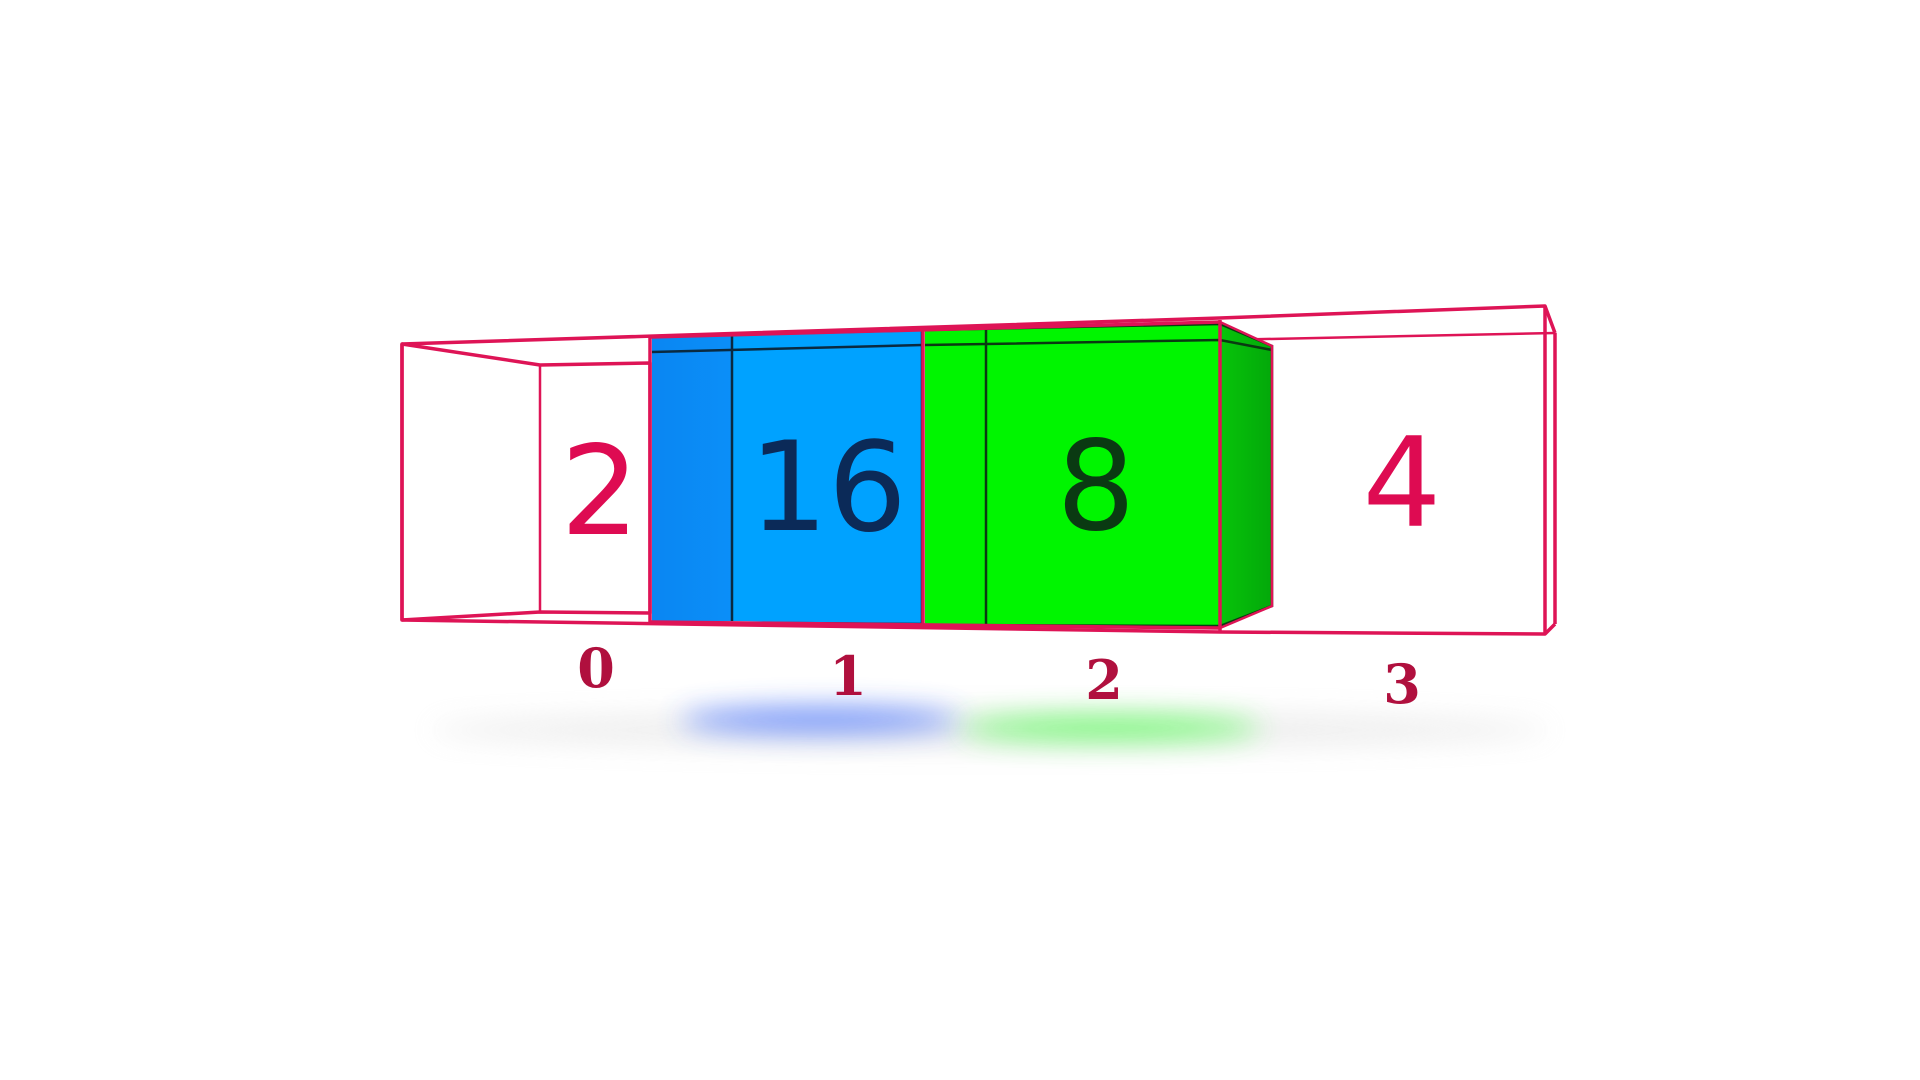  I want to click on cell-value-3: 4, so click(1402, 484).